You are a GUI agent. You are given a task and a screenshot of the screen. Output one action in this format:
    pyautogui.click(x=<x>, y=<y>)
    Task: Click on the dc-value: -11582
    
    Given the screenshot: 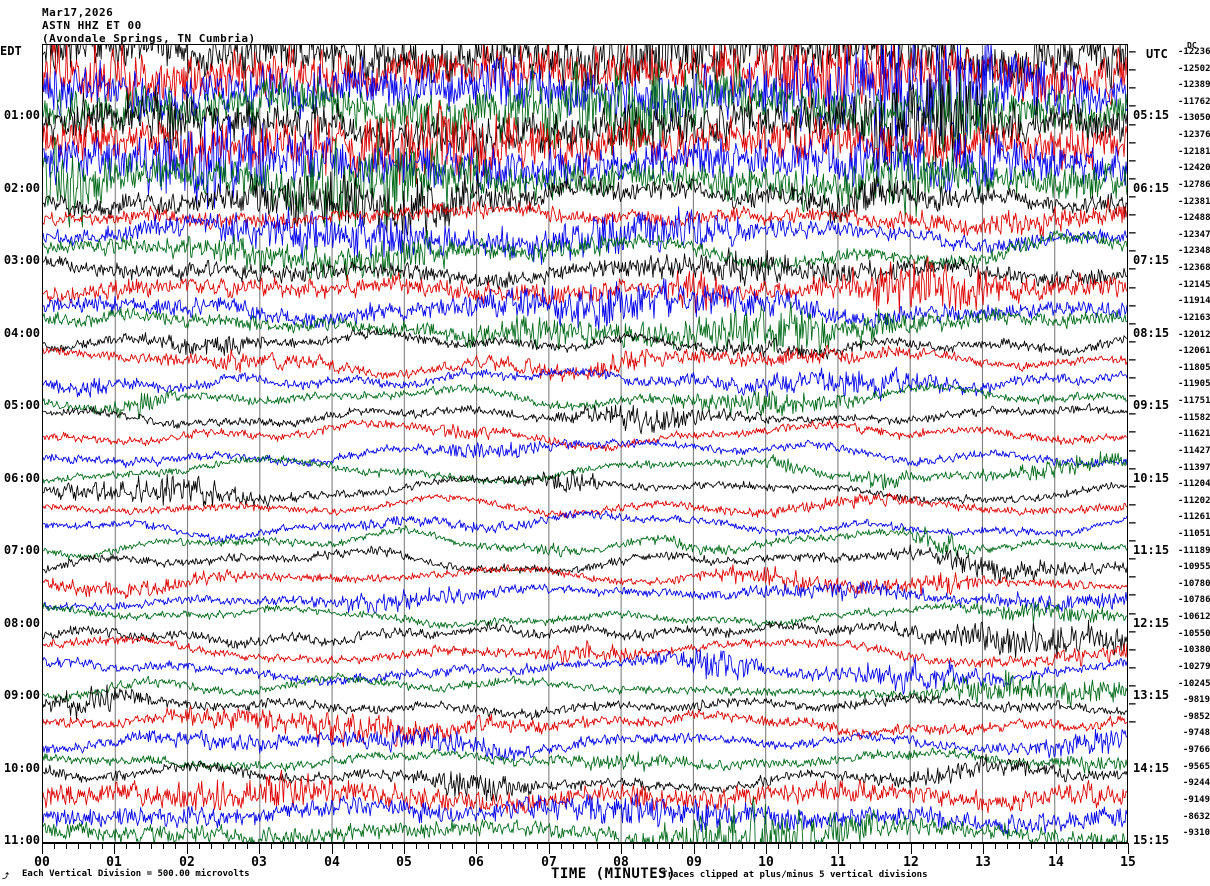 What is the action you would take?
    pyautogui.click(x=1194, y=417)
    